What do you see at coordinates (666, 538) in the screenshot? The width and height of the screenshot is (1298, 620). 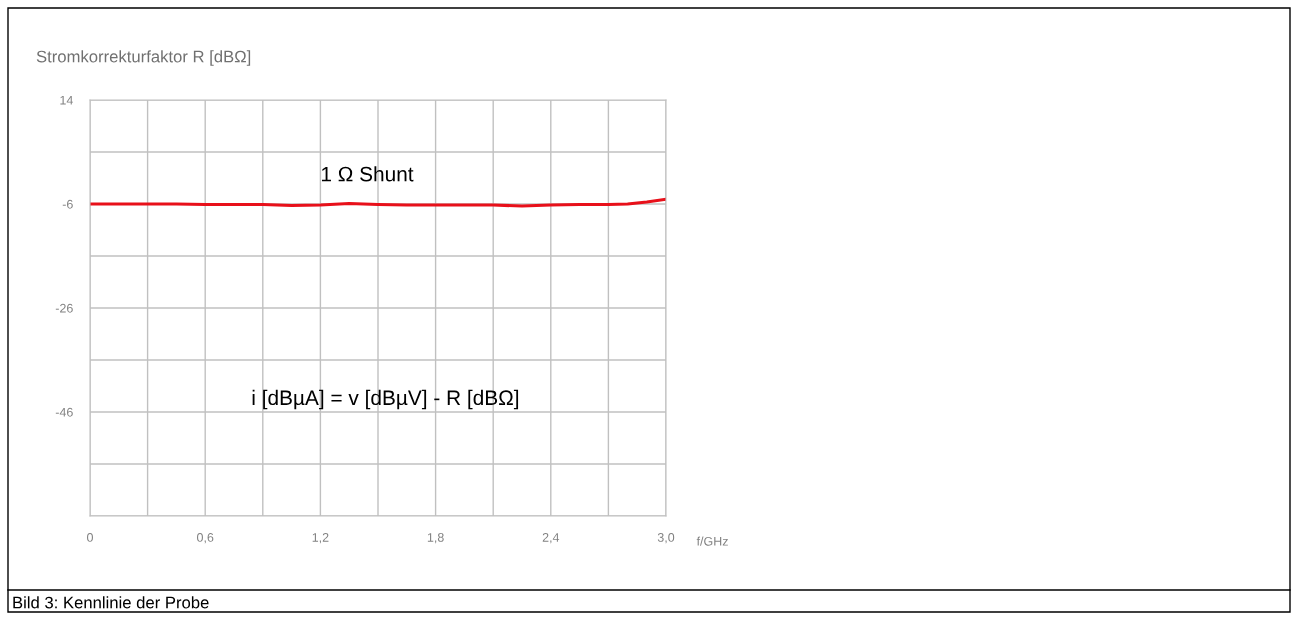 I see `x-tick-label: 3,0` at bounding box center [666, 538].